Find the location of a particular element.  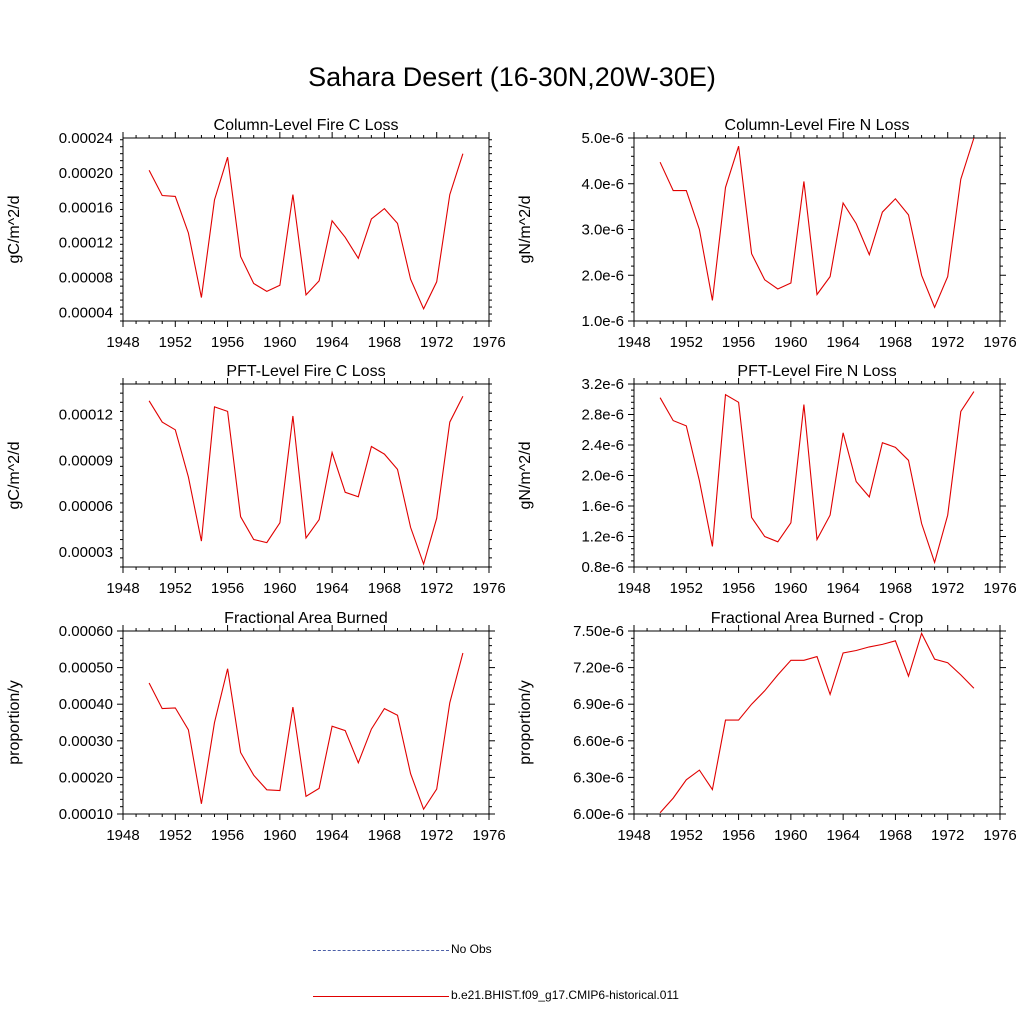

panel-title: Fractional Area Burned - Crop is located at coordinates (817, 618).